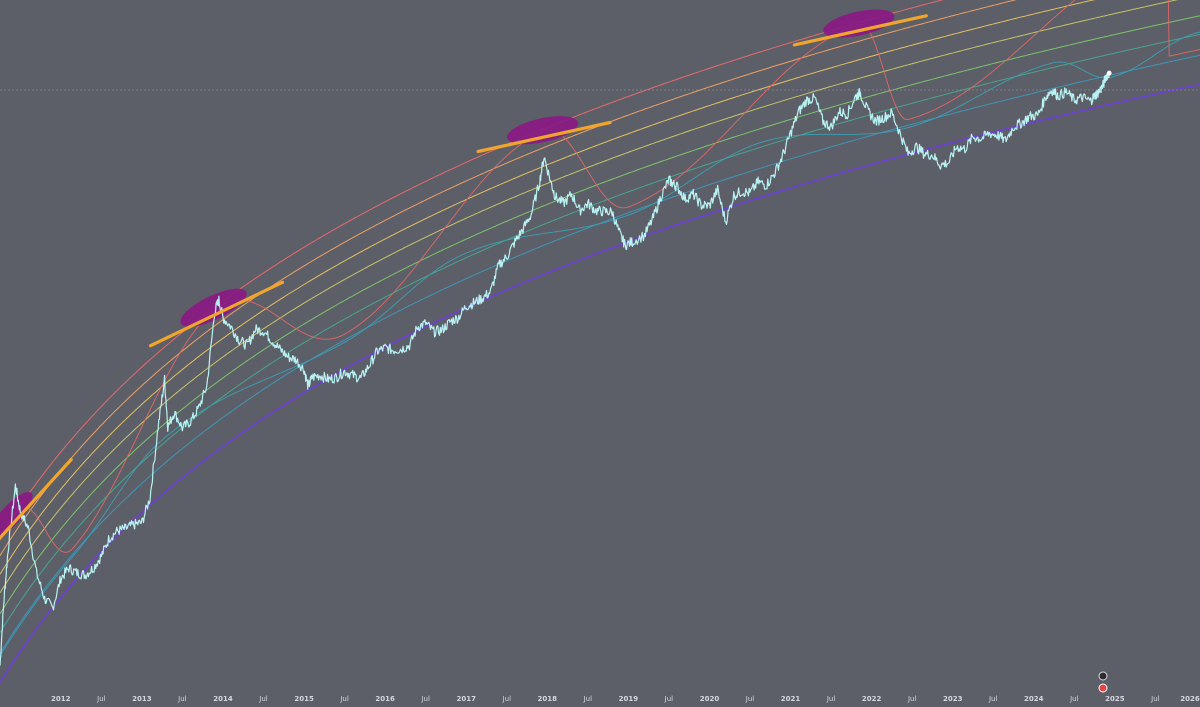 This screenshot has height=707, width=1200. What do you see at coordinates (629, 699) in the screenshot?
I see `x-tick-label: 2019` at bounding box center [629, 699].